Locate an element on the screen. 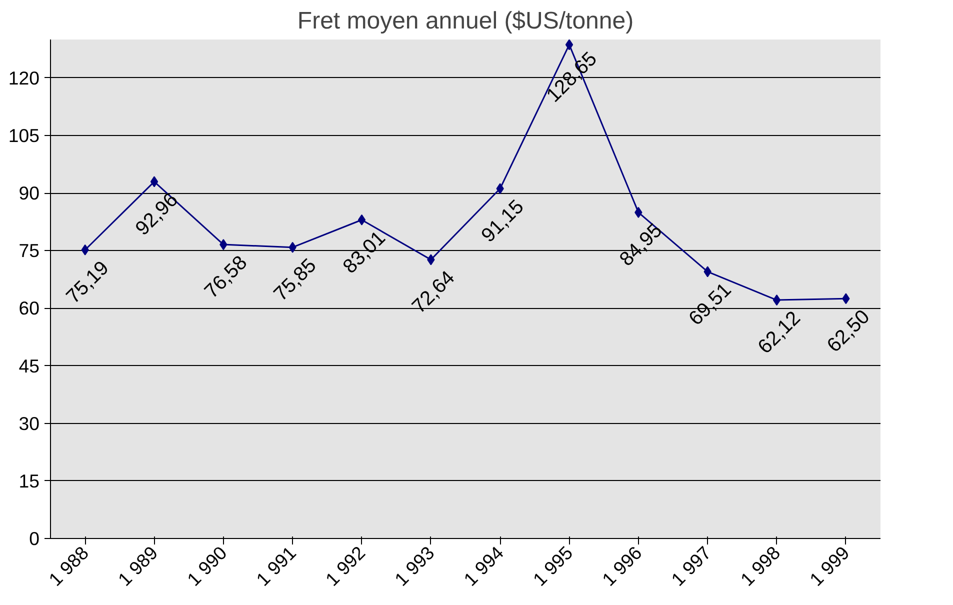  x-tick-label: 1 998 is located at coordinates (760, 566).